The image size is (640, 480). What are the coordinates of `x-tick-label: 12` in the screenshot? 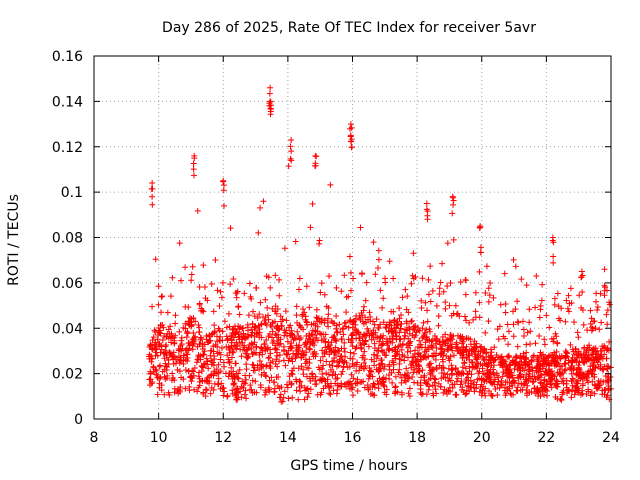 It's located at (223, 438).